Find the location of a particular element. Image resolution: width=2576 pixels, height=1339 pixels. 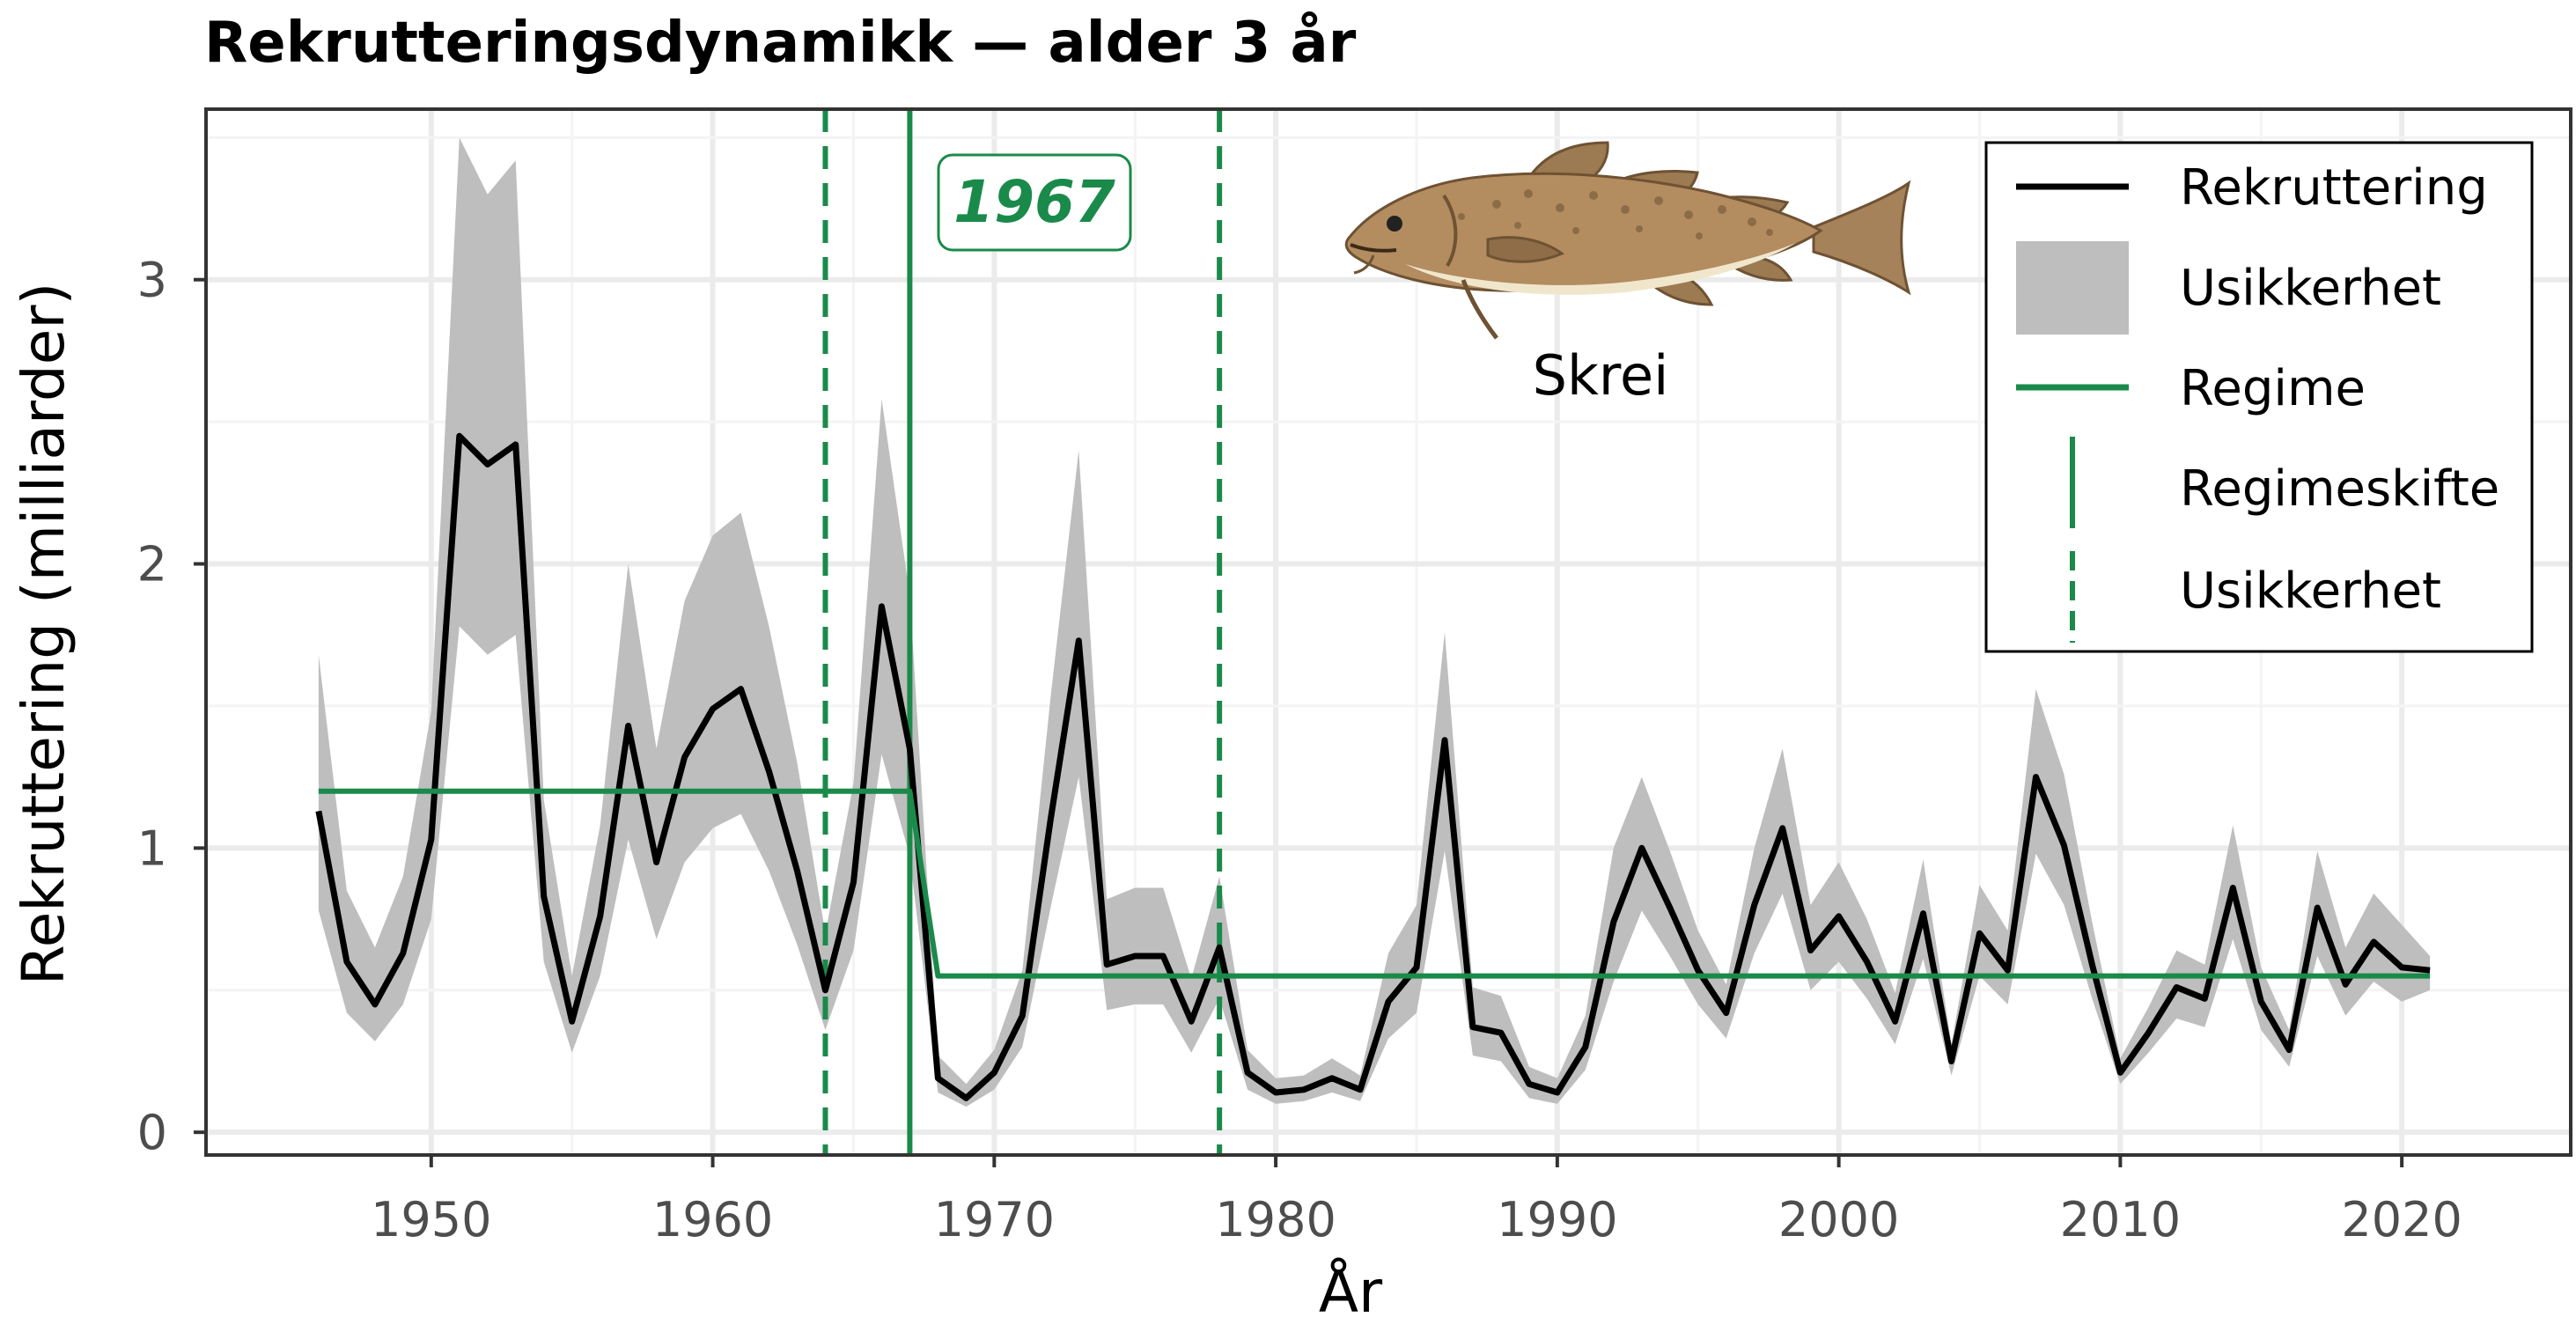

fish-barbel is located at coordinates (1364, 264).